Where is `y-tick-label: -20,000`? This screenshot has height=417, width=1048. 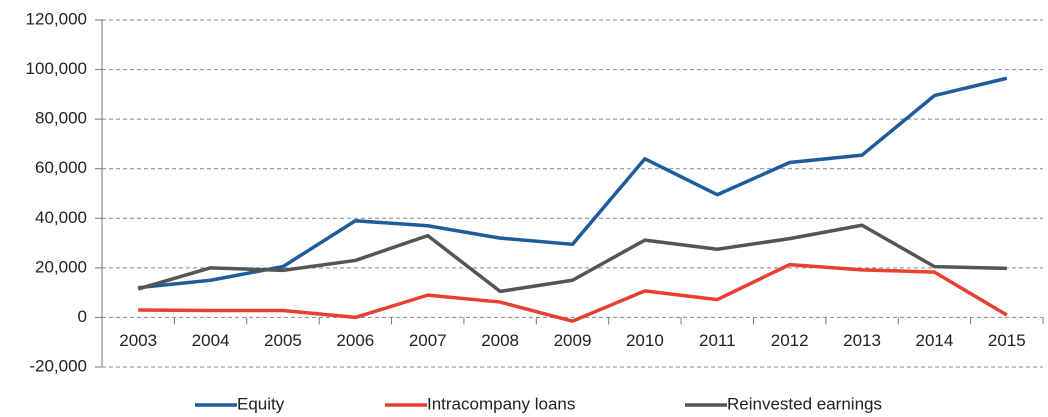
y-tick-label: -20,000 is located at coordinates (58, 365).